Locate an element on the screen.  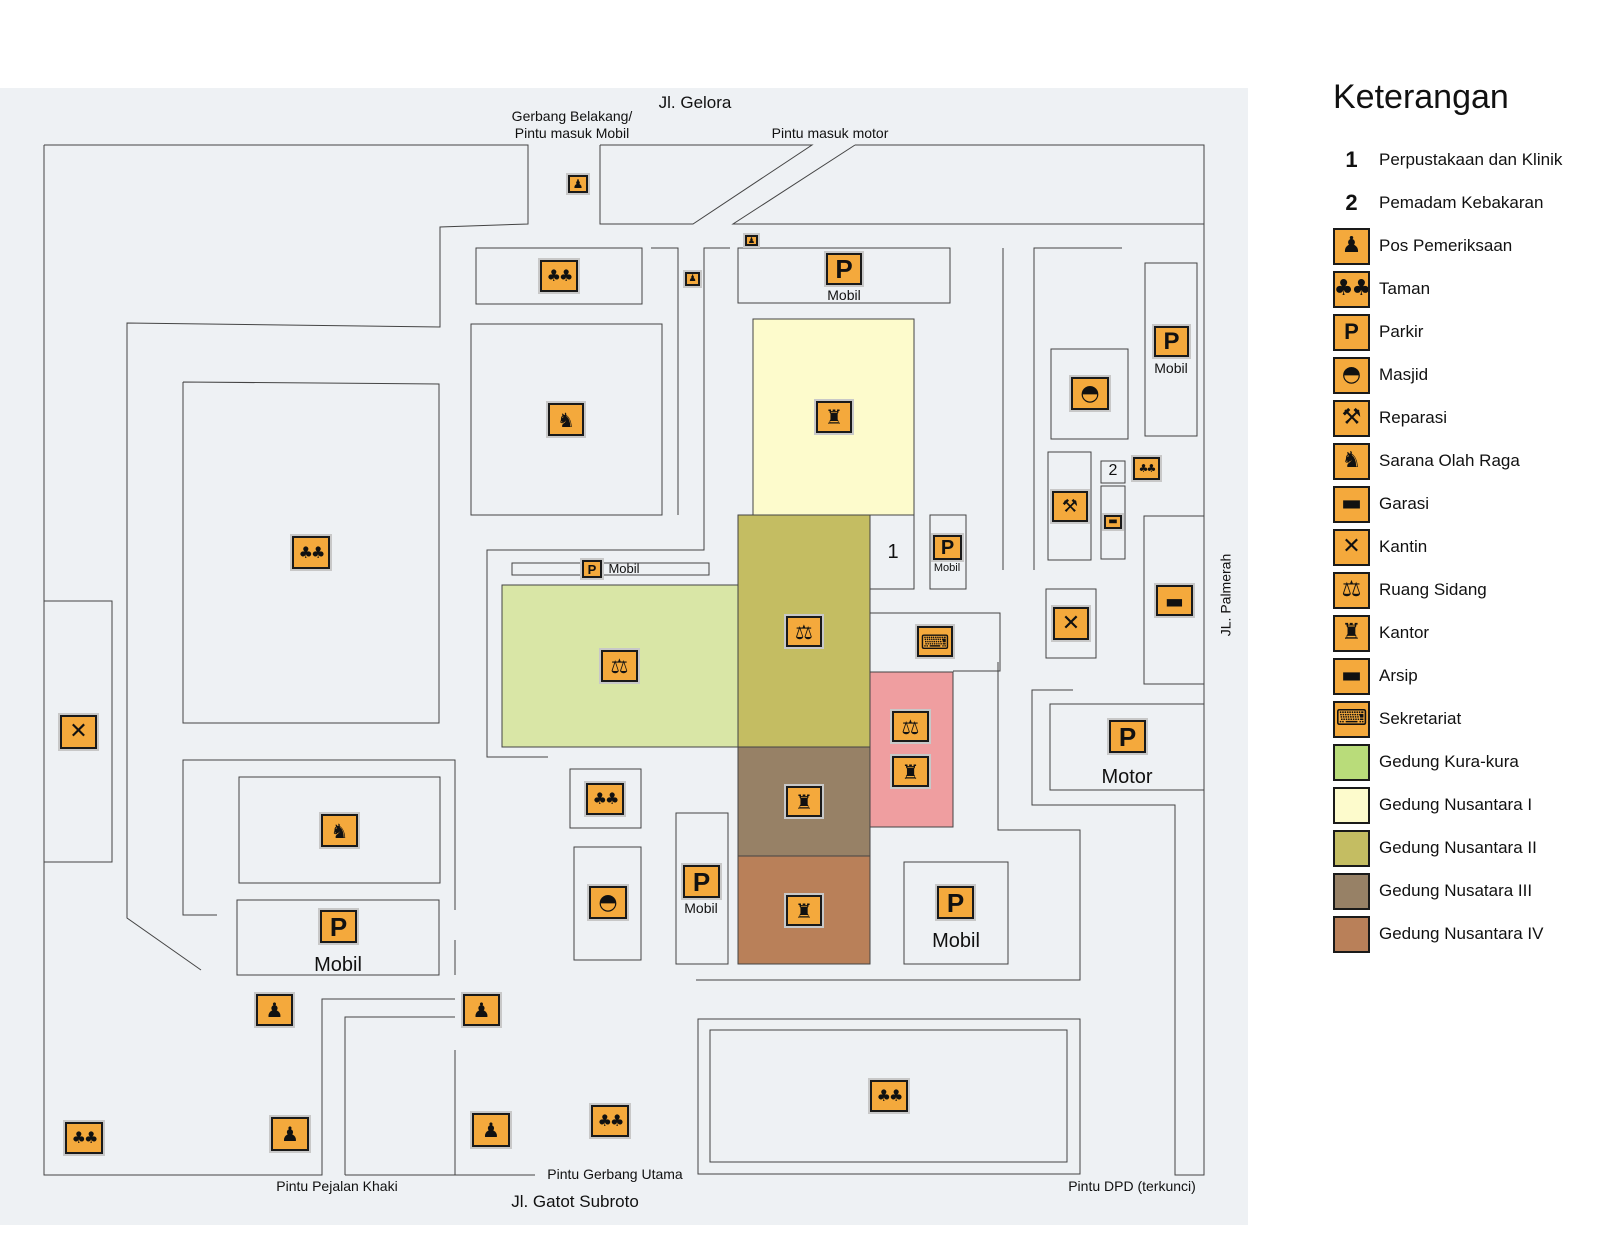
secretariat-icon is located at coordinates (935, 641).